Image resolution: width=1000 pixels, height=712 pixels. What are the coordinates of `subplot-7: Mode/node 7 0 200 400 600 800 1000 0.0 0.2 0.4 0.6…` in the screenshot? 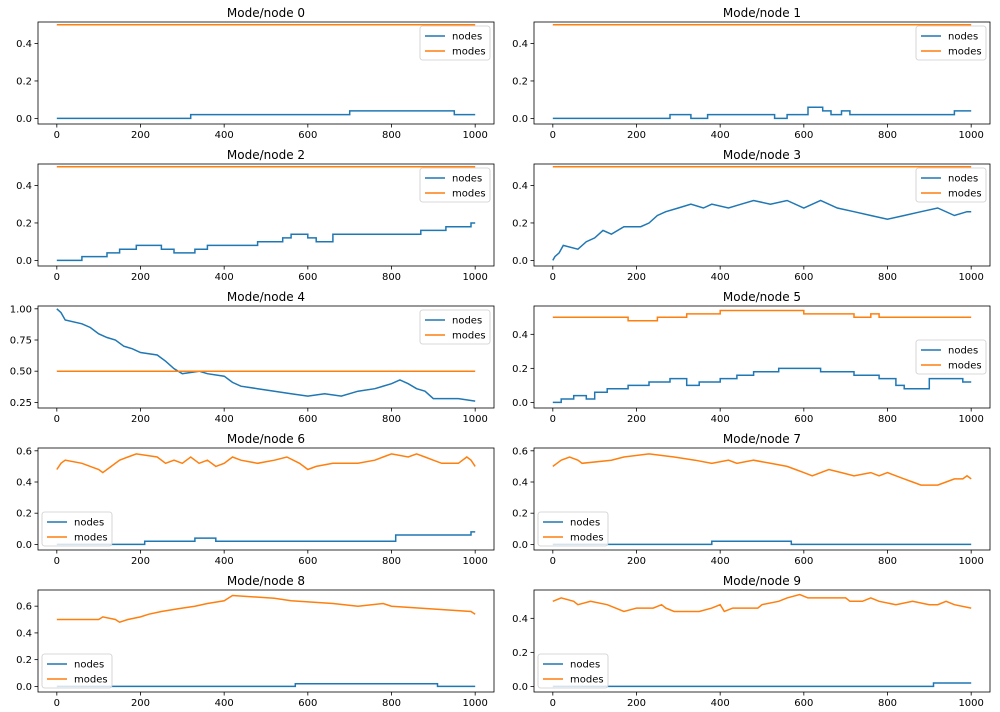 It's located at (751, 499).